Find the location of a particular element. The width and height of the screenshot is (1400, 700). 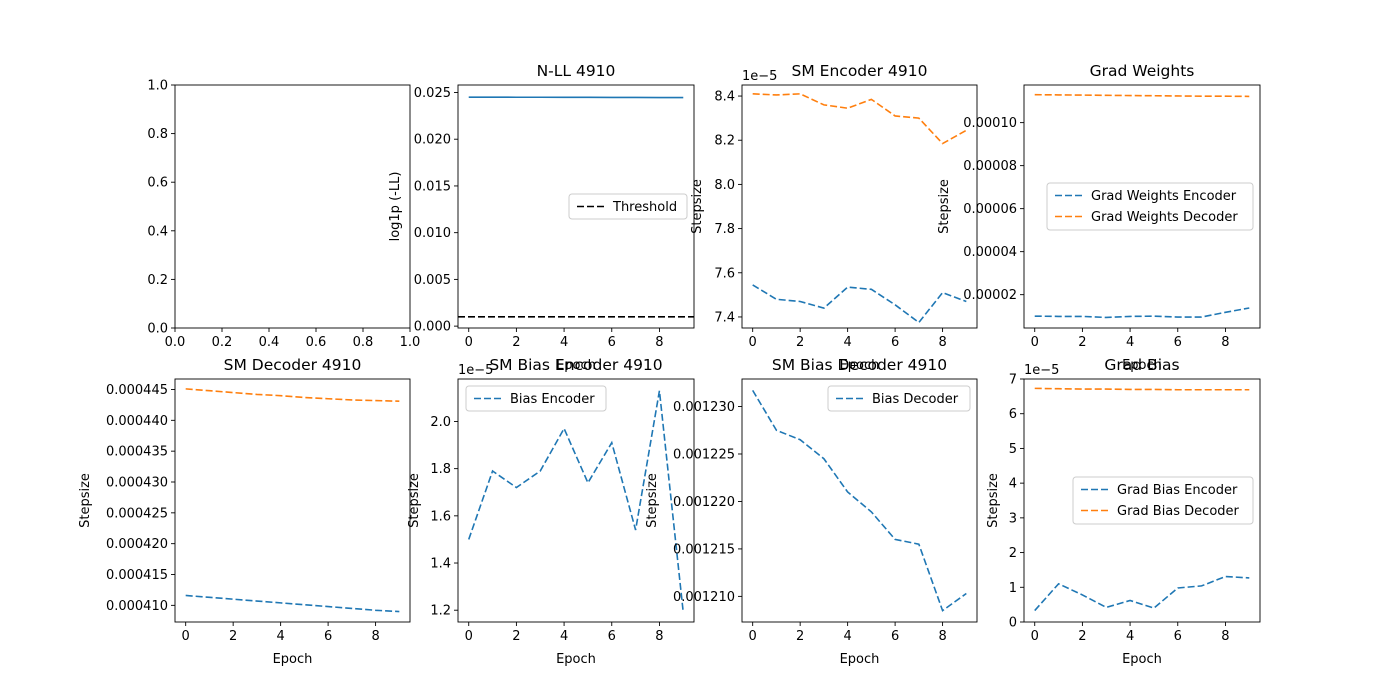

y-tick-label: 5 is located at coordinates (1013, 449).